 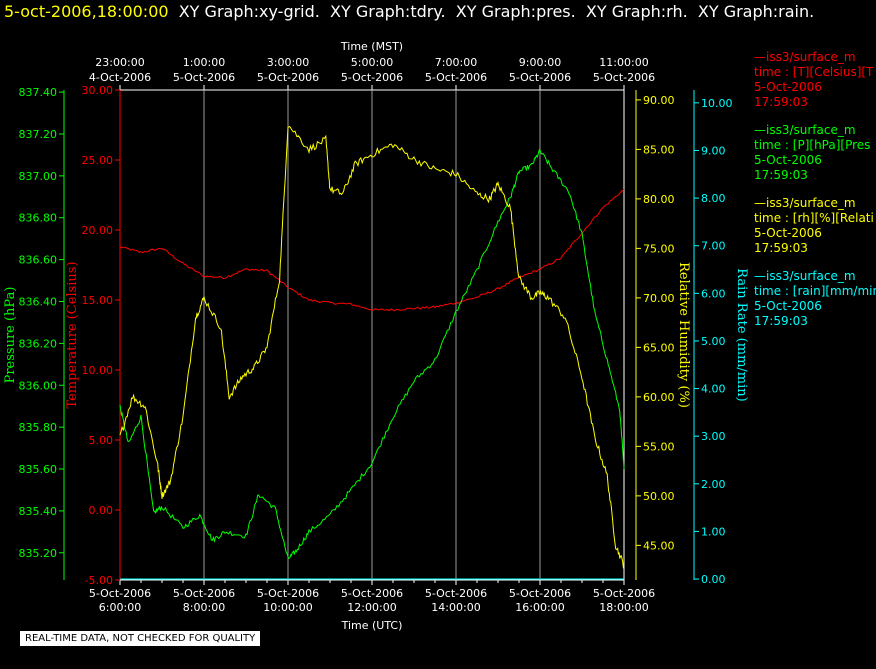 What do you see at coordinates (98, 160) in the screenshot?
I see `temperature-tick-label: 25.00` at bounding box center [98, 160].